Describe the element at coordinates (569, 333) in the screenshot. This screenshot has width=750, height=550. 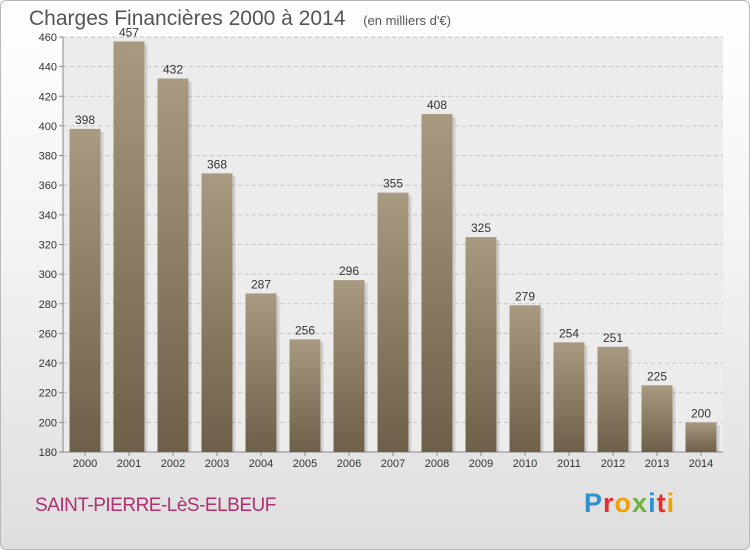
I see `data-label: 254` at that location.